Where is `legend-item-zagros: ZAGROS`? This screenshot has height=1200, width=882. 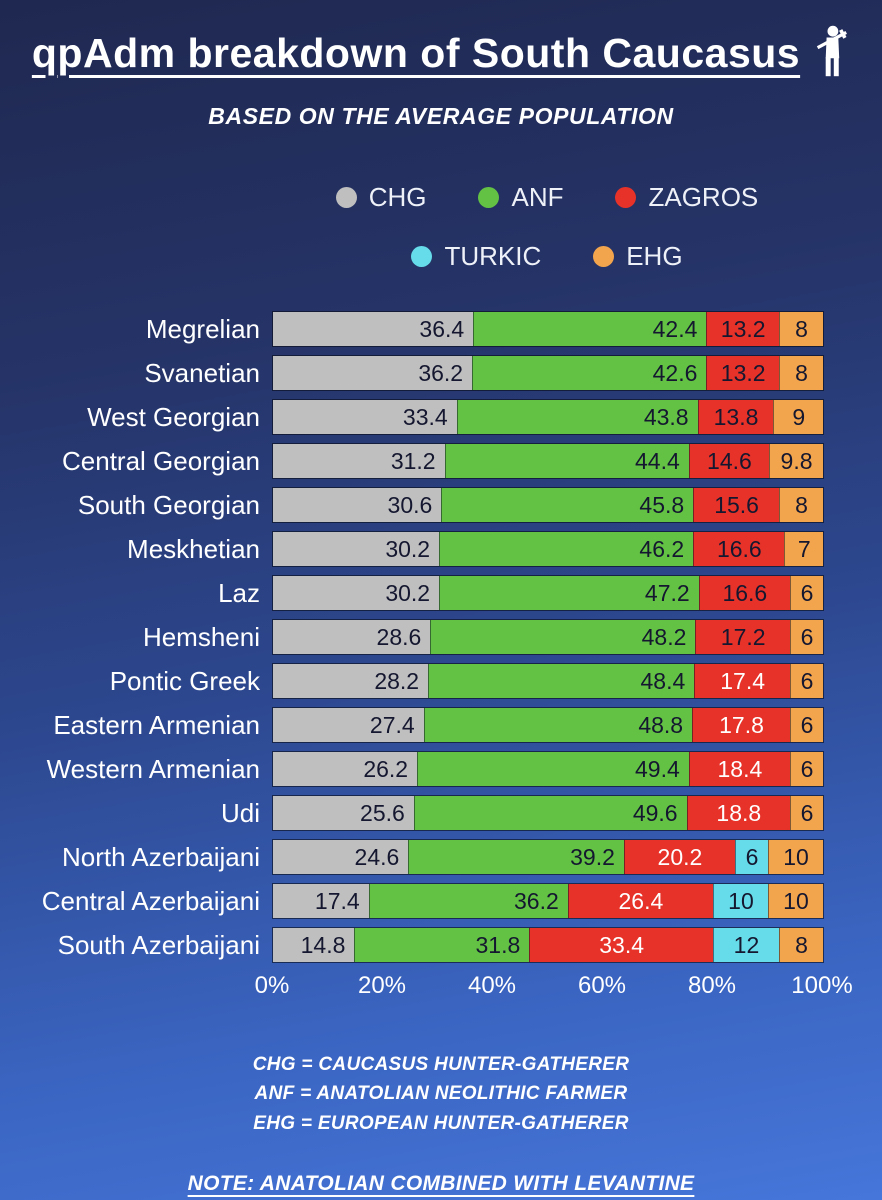
legend-item-zagros: ZAGROS is located at coordinates (686, 197).